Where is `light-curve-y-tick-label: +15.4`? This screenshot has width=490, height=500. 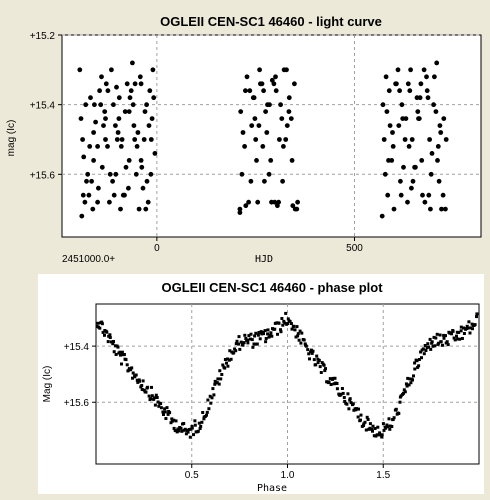
light-curve-y-tick-label: +15.4 is located at coordinates (43, 106).